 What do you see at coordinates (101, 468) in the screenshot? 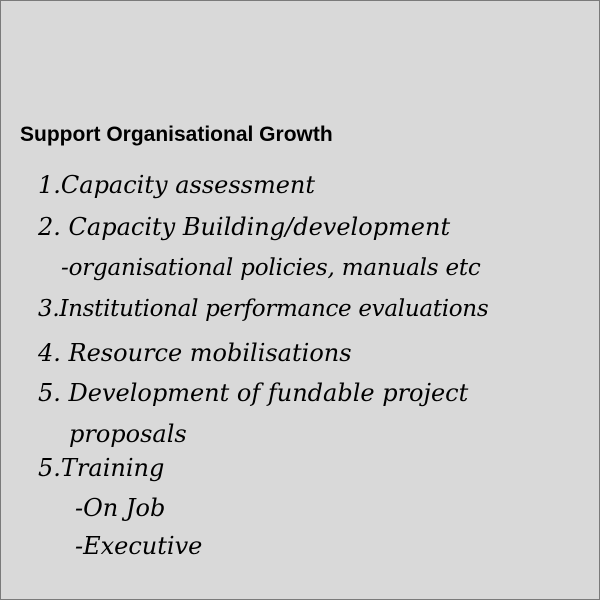
I see `list-item-training: 5.Training` at bounding box center [101, 468].